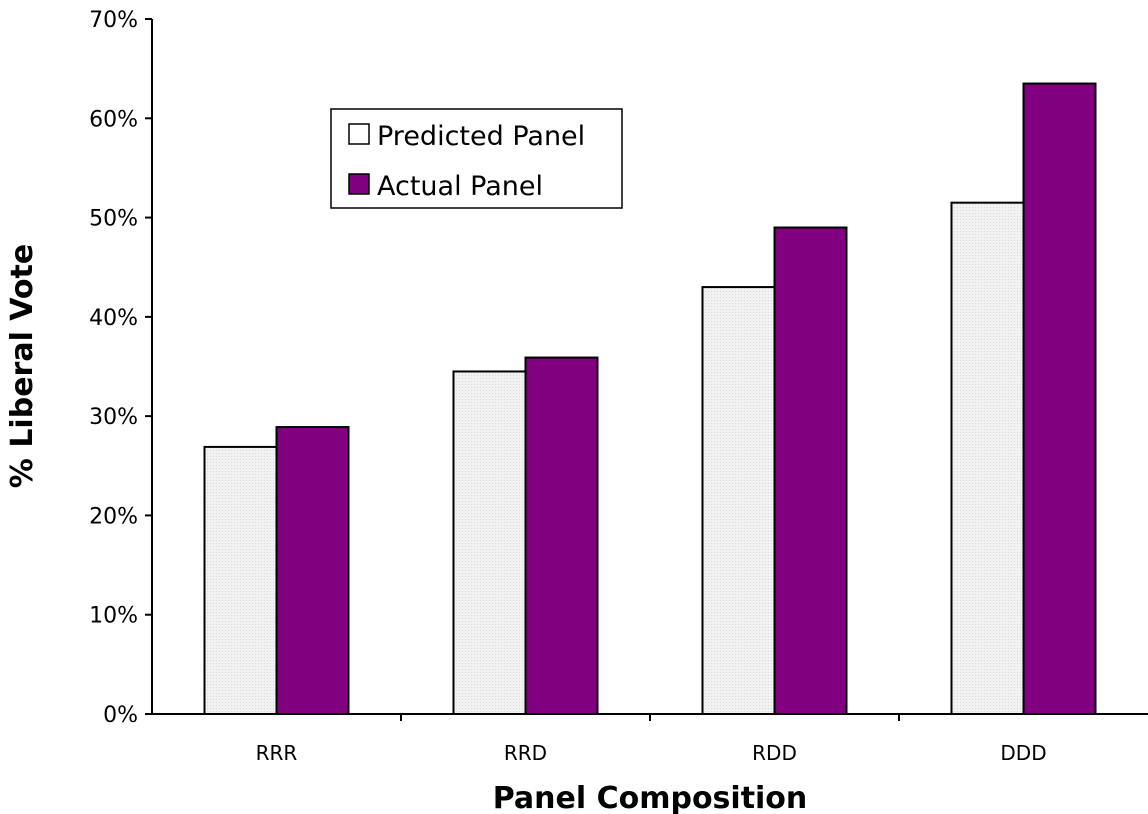  I want to click on y-tick-label: 40%, so click(113, 318).